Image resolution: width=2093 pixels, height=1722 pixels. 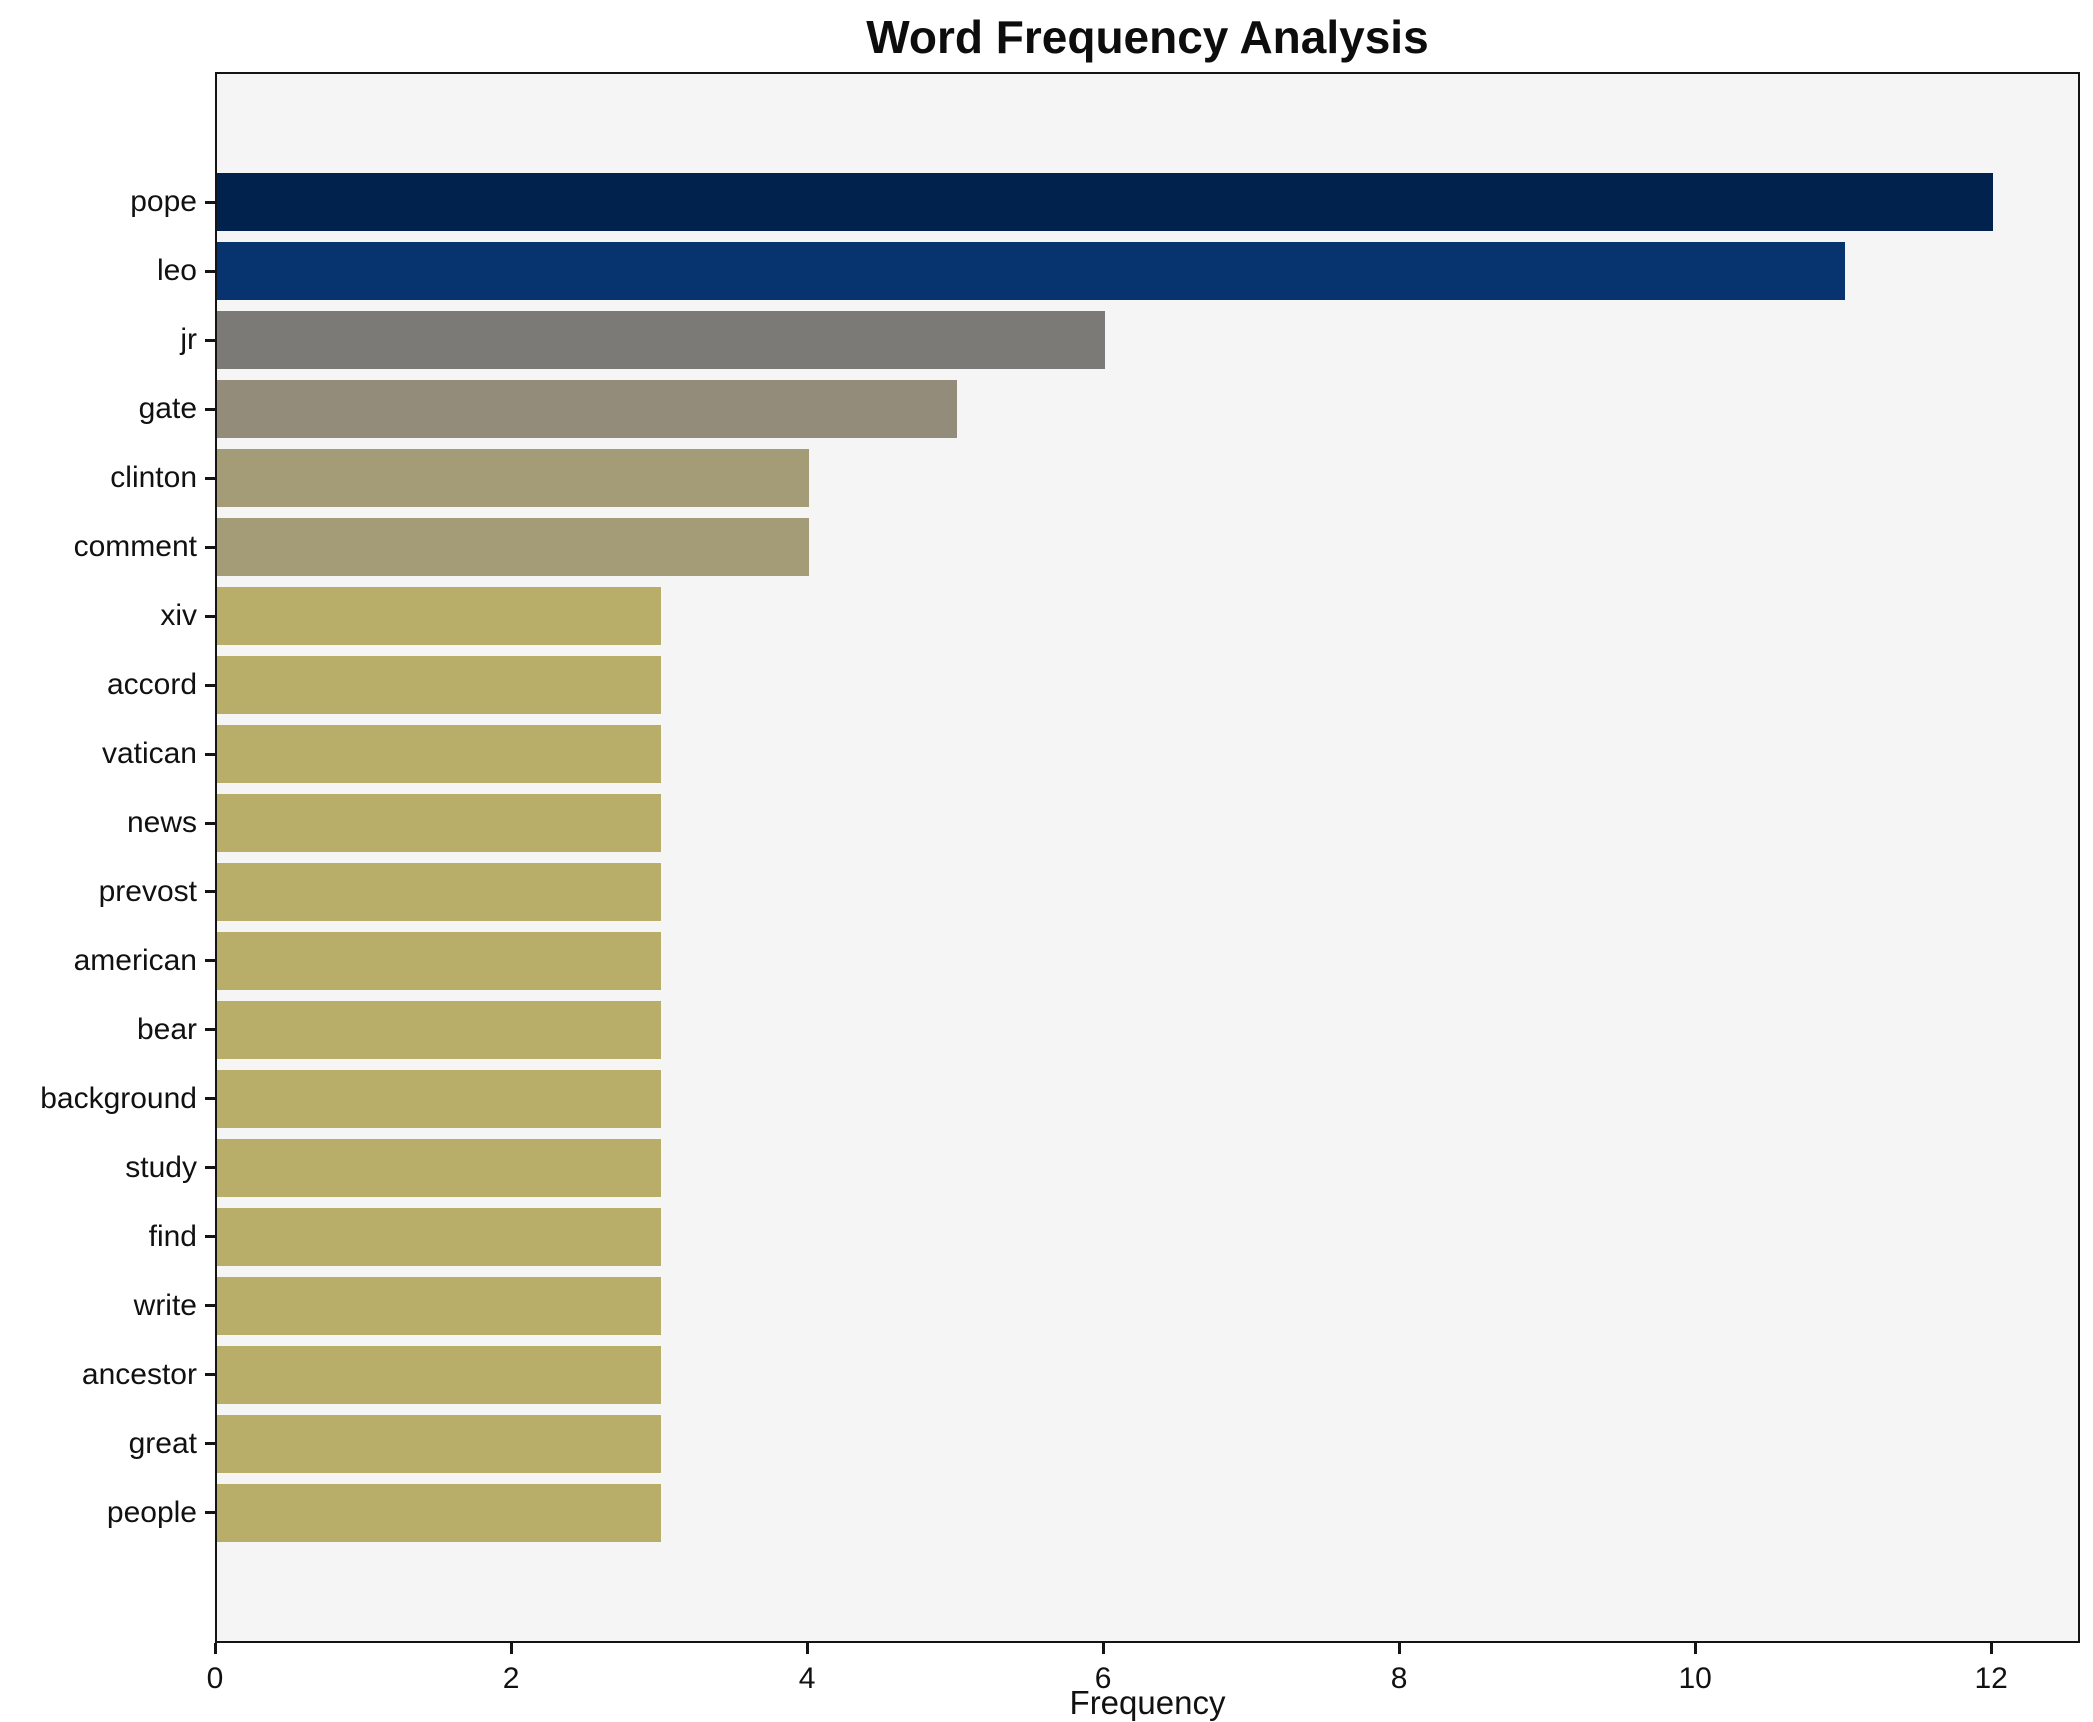 What do you see at coordinates (147, 891) in the screenshot?
I see `y-tick-label-prevost: prevost` at bounding box center [147, 891].